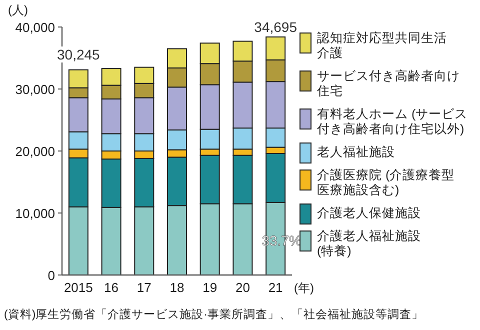  What do you see at coordinates (51, 275) in the screenshot?
I see `y-tick-label: 0` at bounding box center [51, 275].